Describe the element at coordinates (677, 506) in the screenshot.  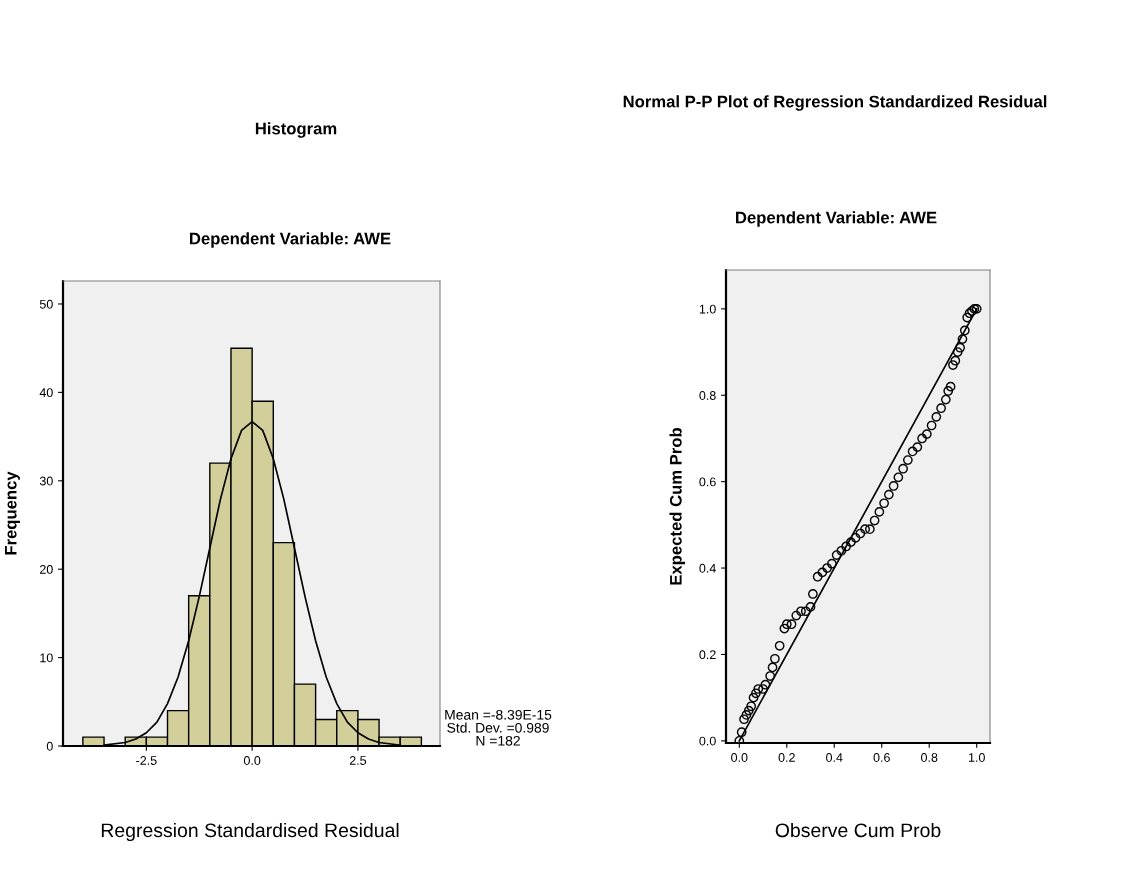
I see `y-axis-title: Expected Cum Prob` at that location.